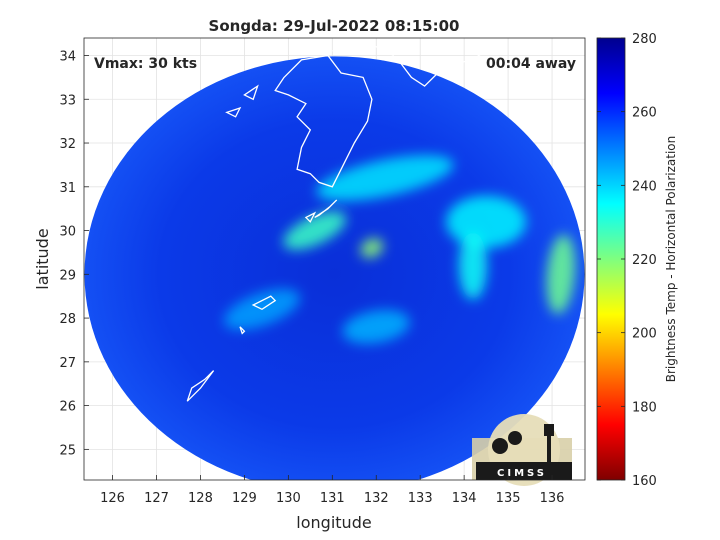 Image resolution: width=720 pixels, height=540 pixels. Describe the element at coordinates (67, 319) in the screenshot. I see `y-tick-label: 28` at that location.